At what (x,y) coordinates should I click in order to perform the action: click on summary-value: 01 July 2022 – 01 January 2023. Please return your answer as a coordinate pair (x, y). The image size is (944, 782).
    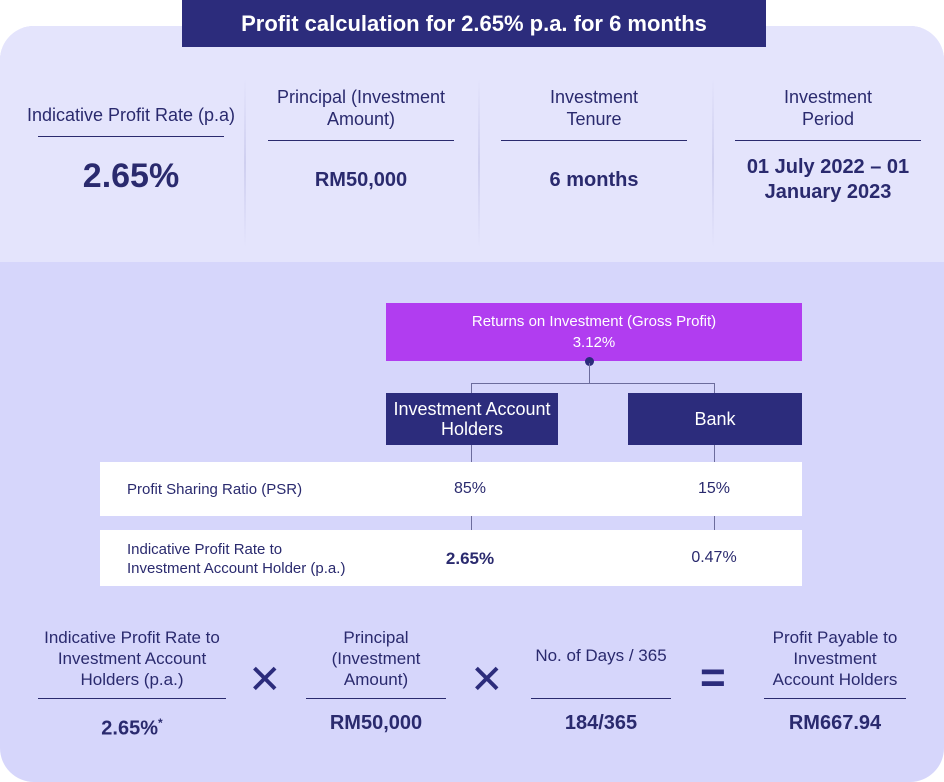
    Looking at the image, I should click on (828, 179).